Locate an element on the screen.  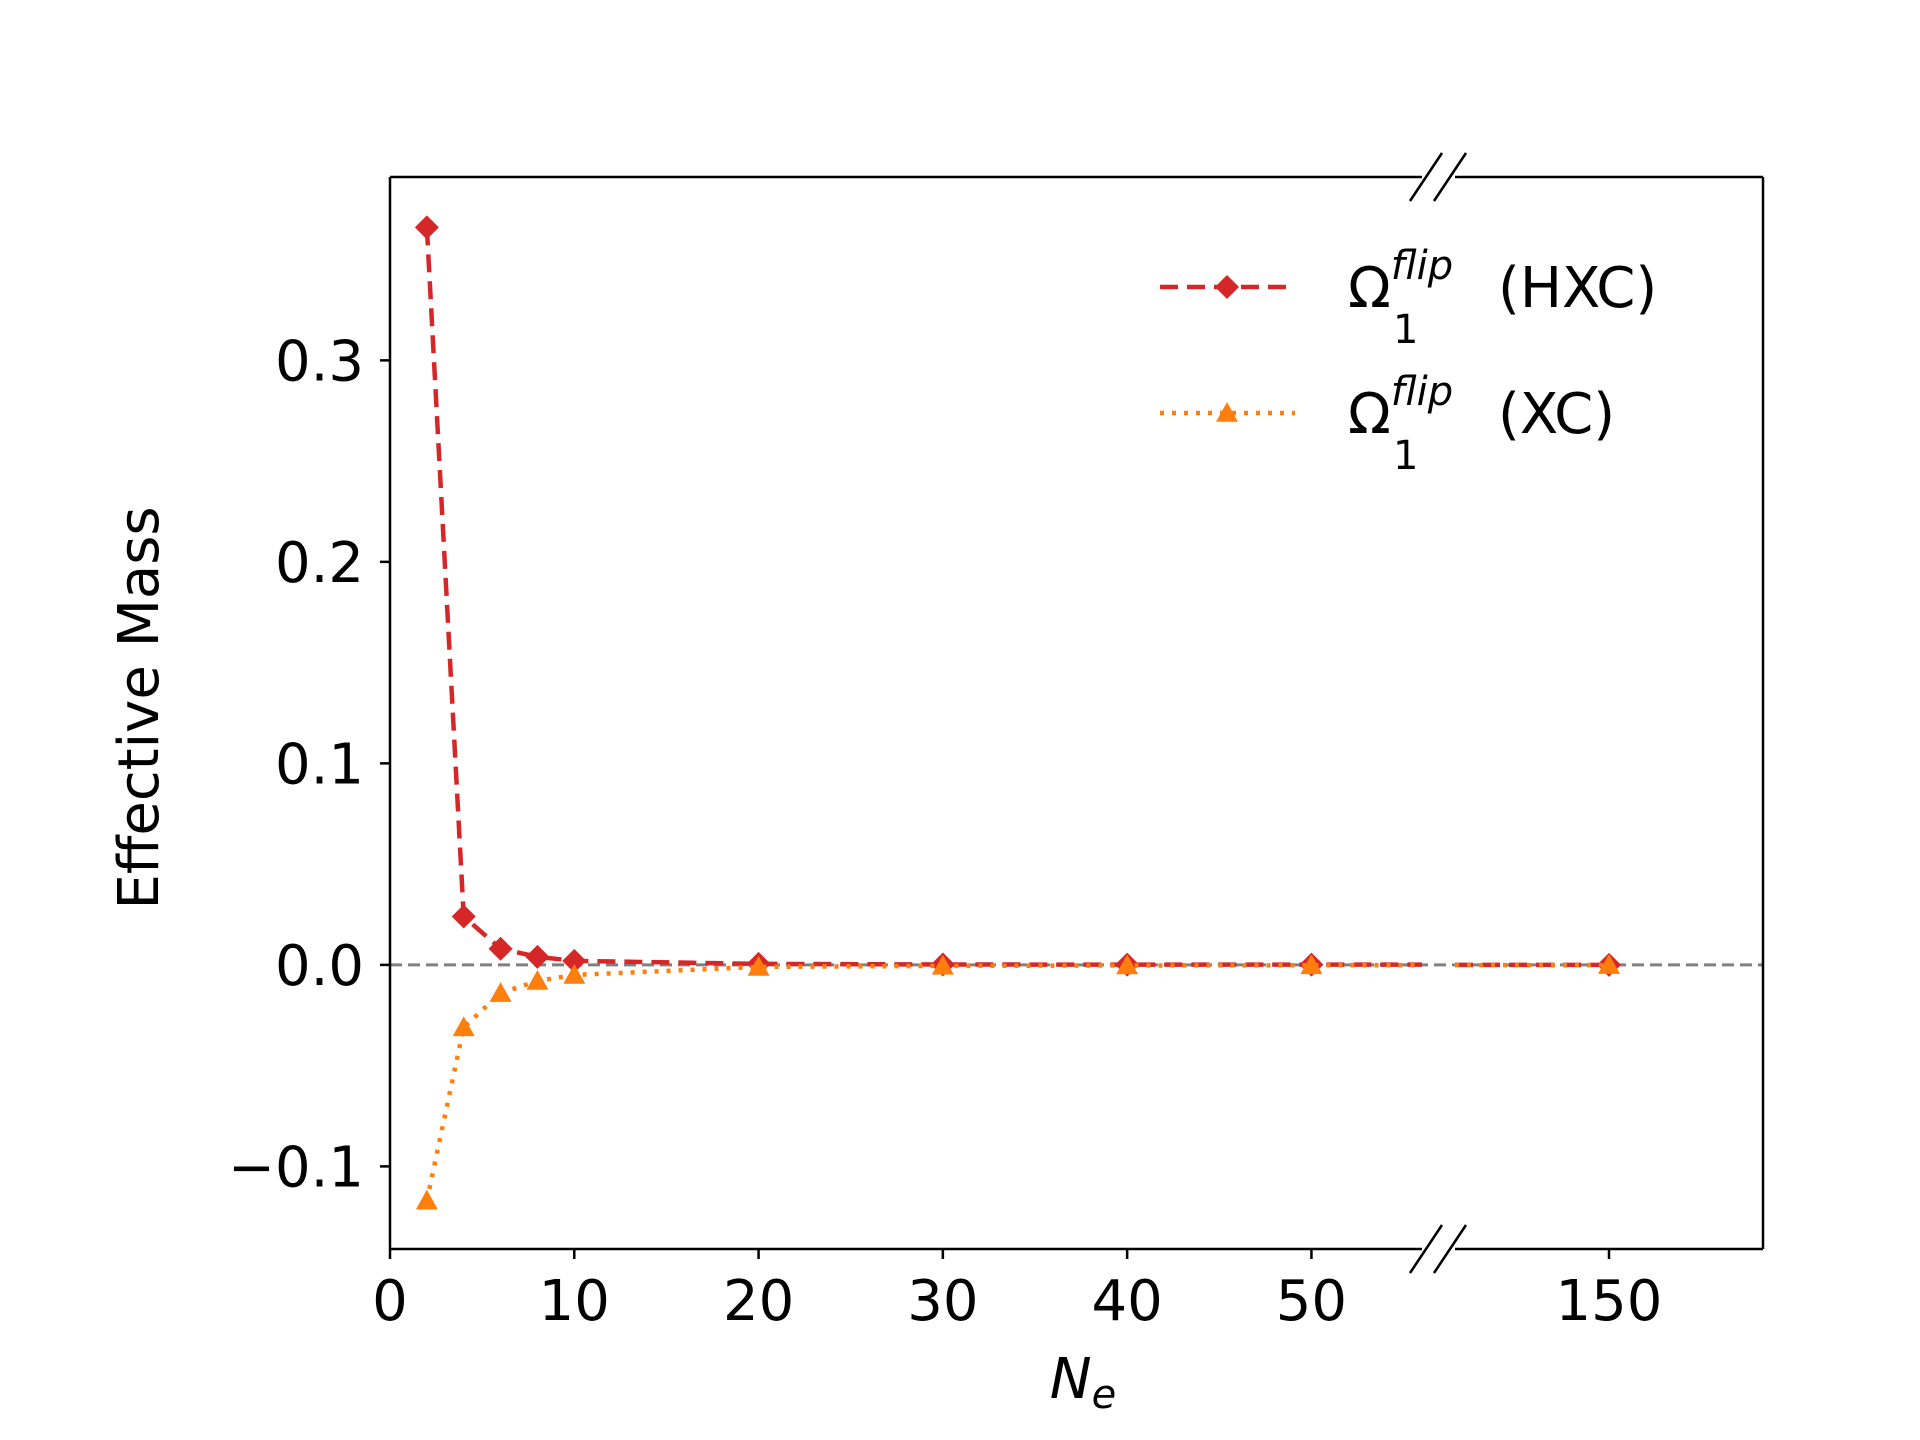
y-tick-label: 0.3 is located at coordinates (319, 361).